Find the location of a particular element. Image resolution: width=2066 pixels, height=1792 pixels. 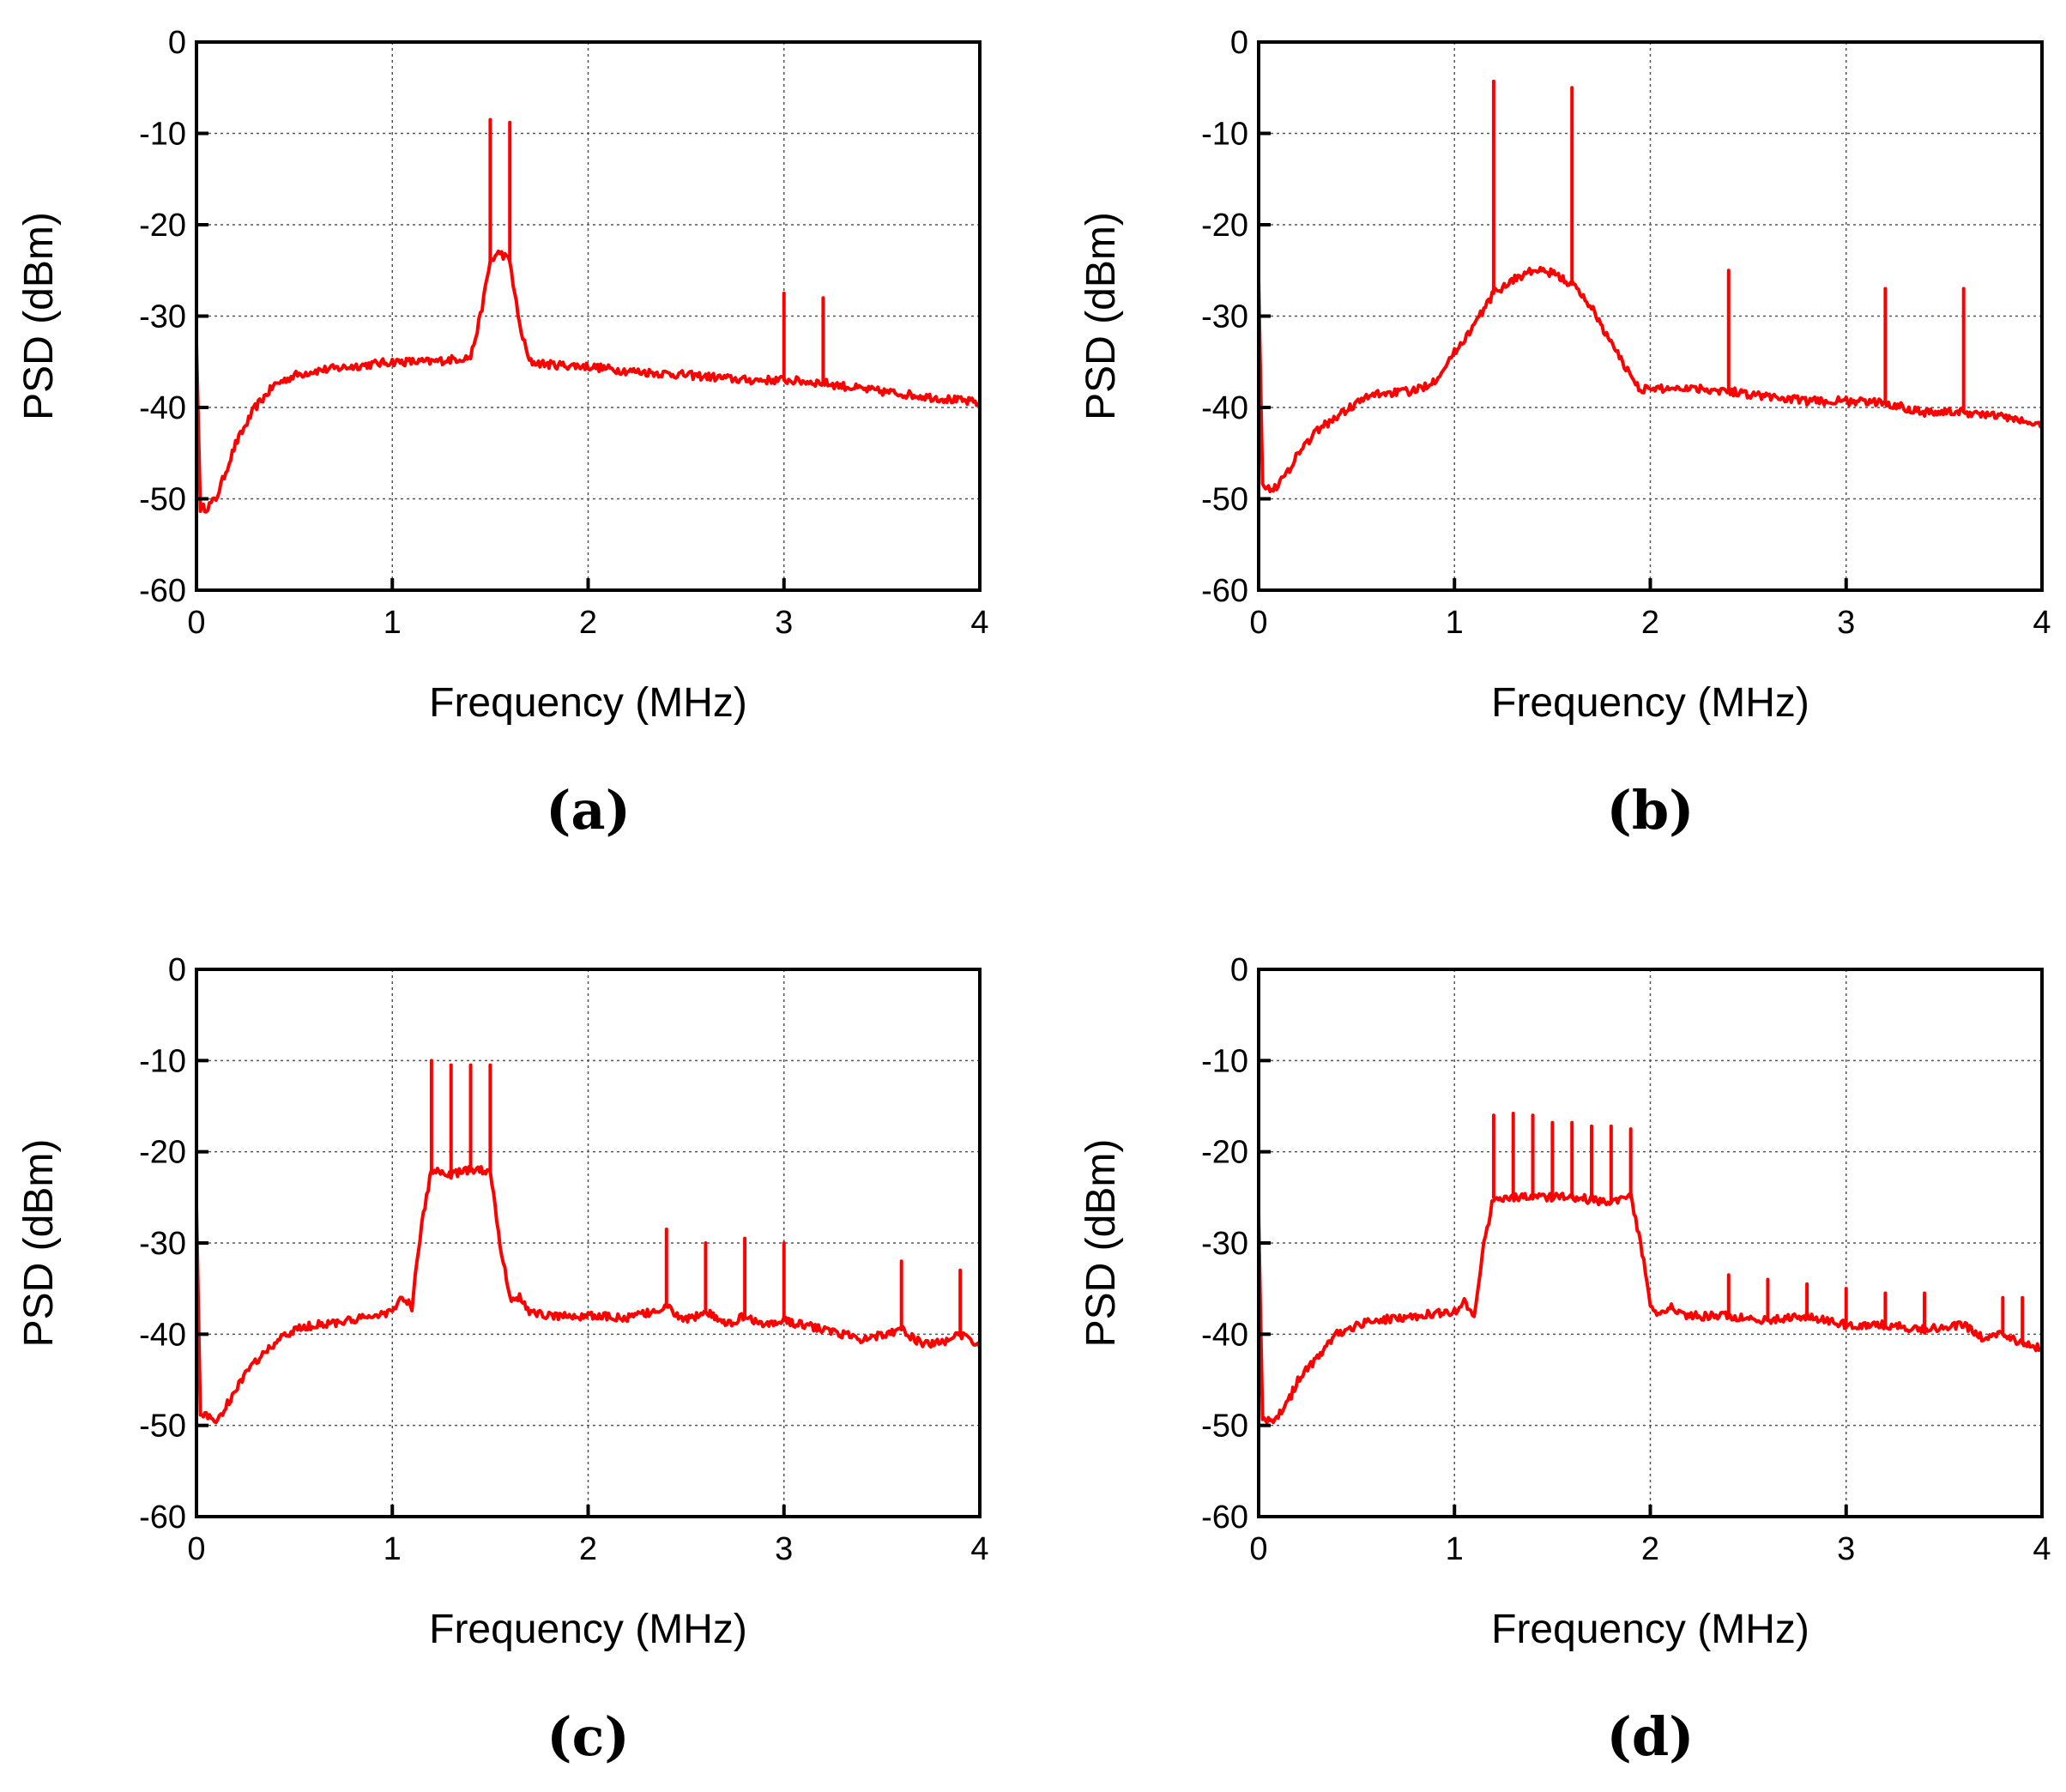

panel-label: (a) is located at coordinates (588, 810).